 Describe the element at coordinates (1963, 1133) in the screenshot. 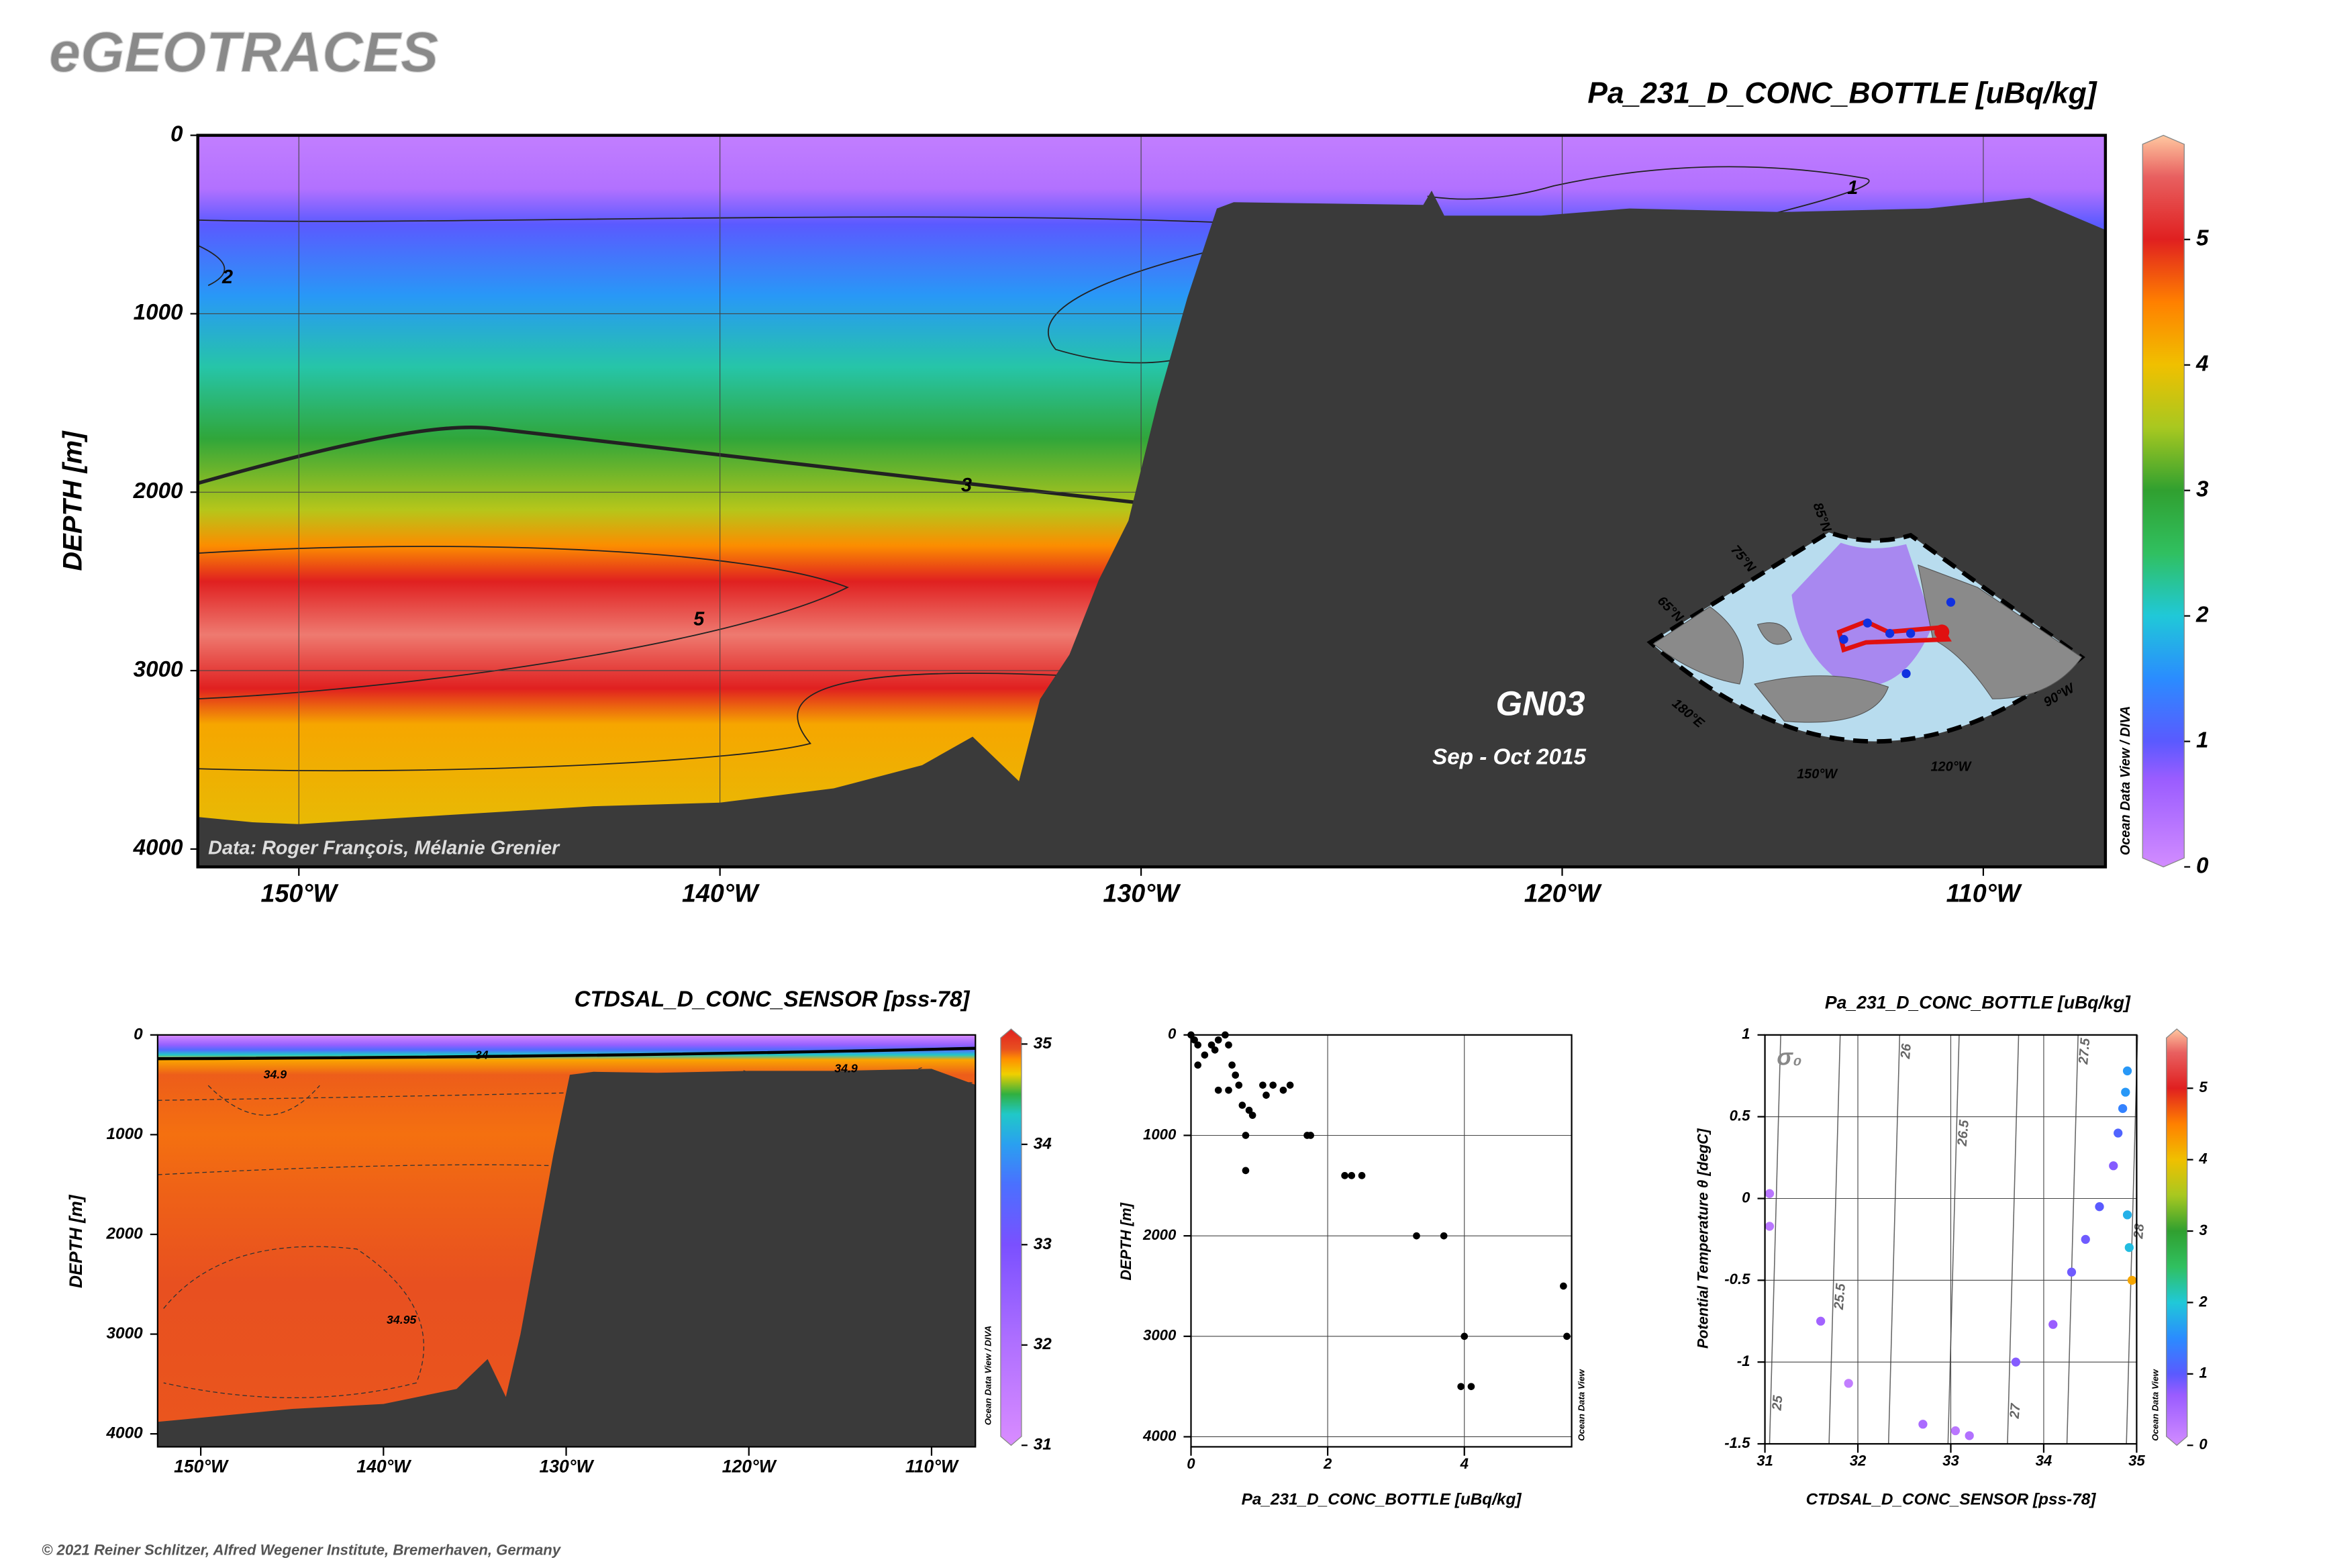

I see `isopycnal-label: 26.5` at that location.